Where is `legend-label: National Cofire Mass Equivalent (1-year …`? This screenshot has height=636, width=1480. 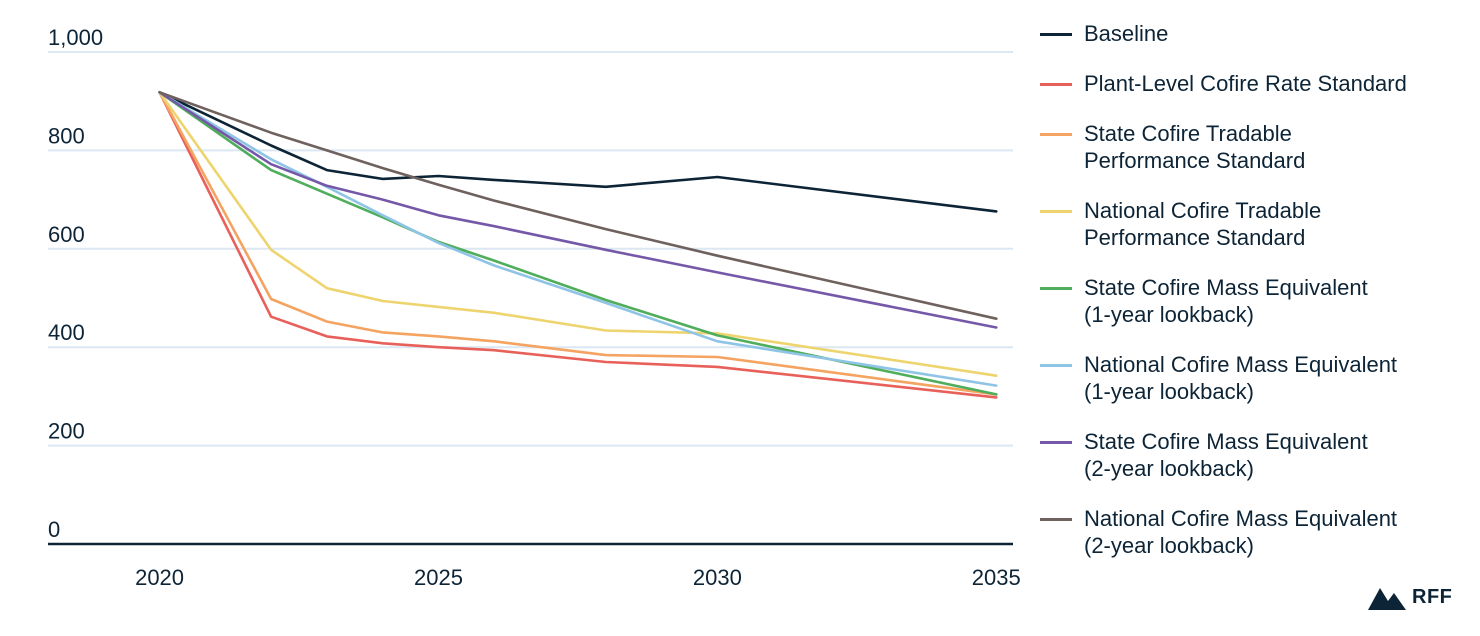
legend-label: National Cofire Mass Equivalent (1-year … is located at coordinates (1241, 378).